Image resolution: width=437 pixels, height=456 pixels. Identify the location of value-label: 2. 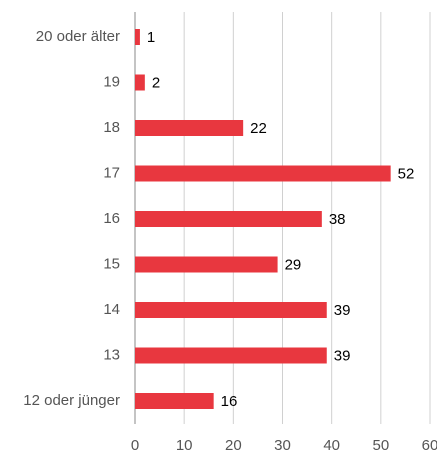
(156, 82).